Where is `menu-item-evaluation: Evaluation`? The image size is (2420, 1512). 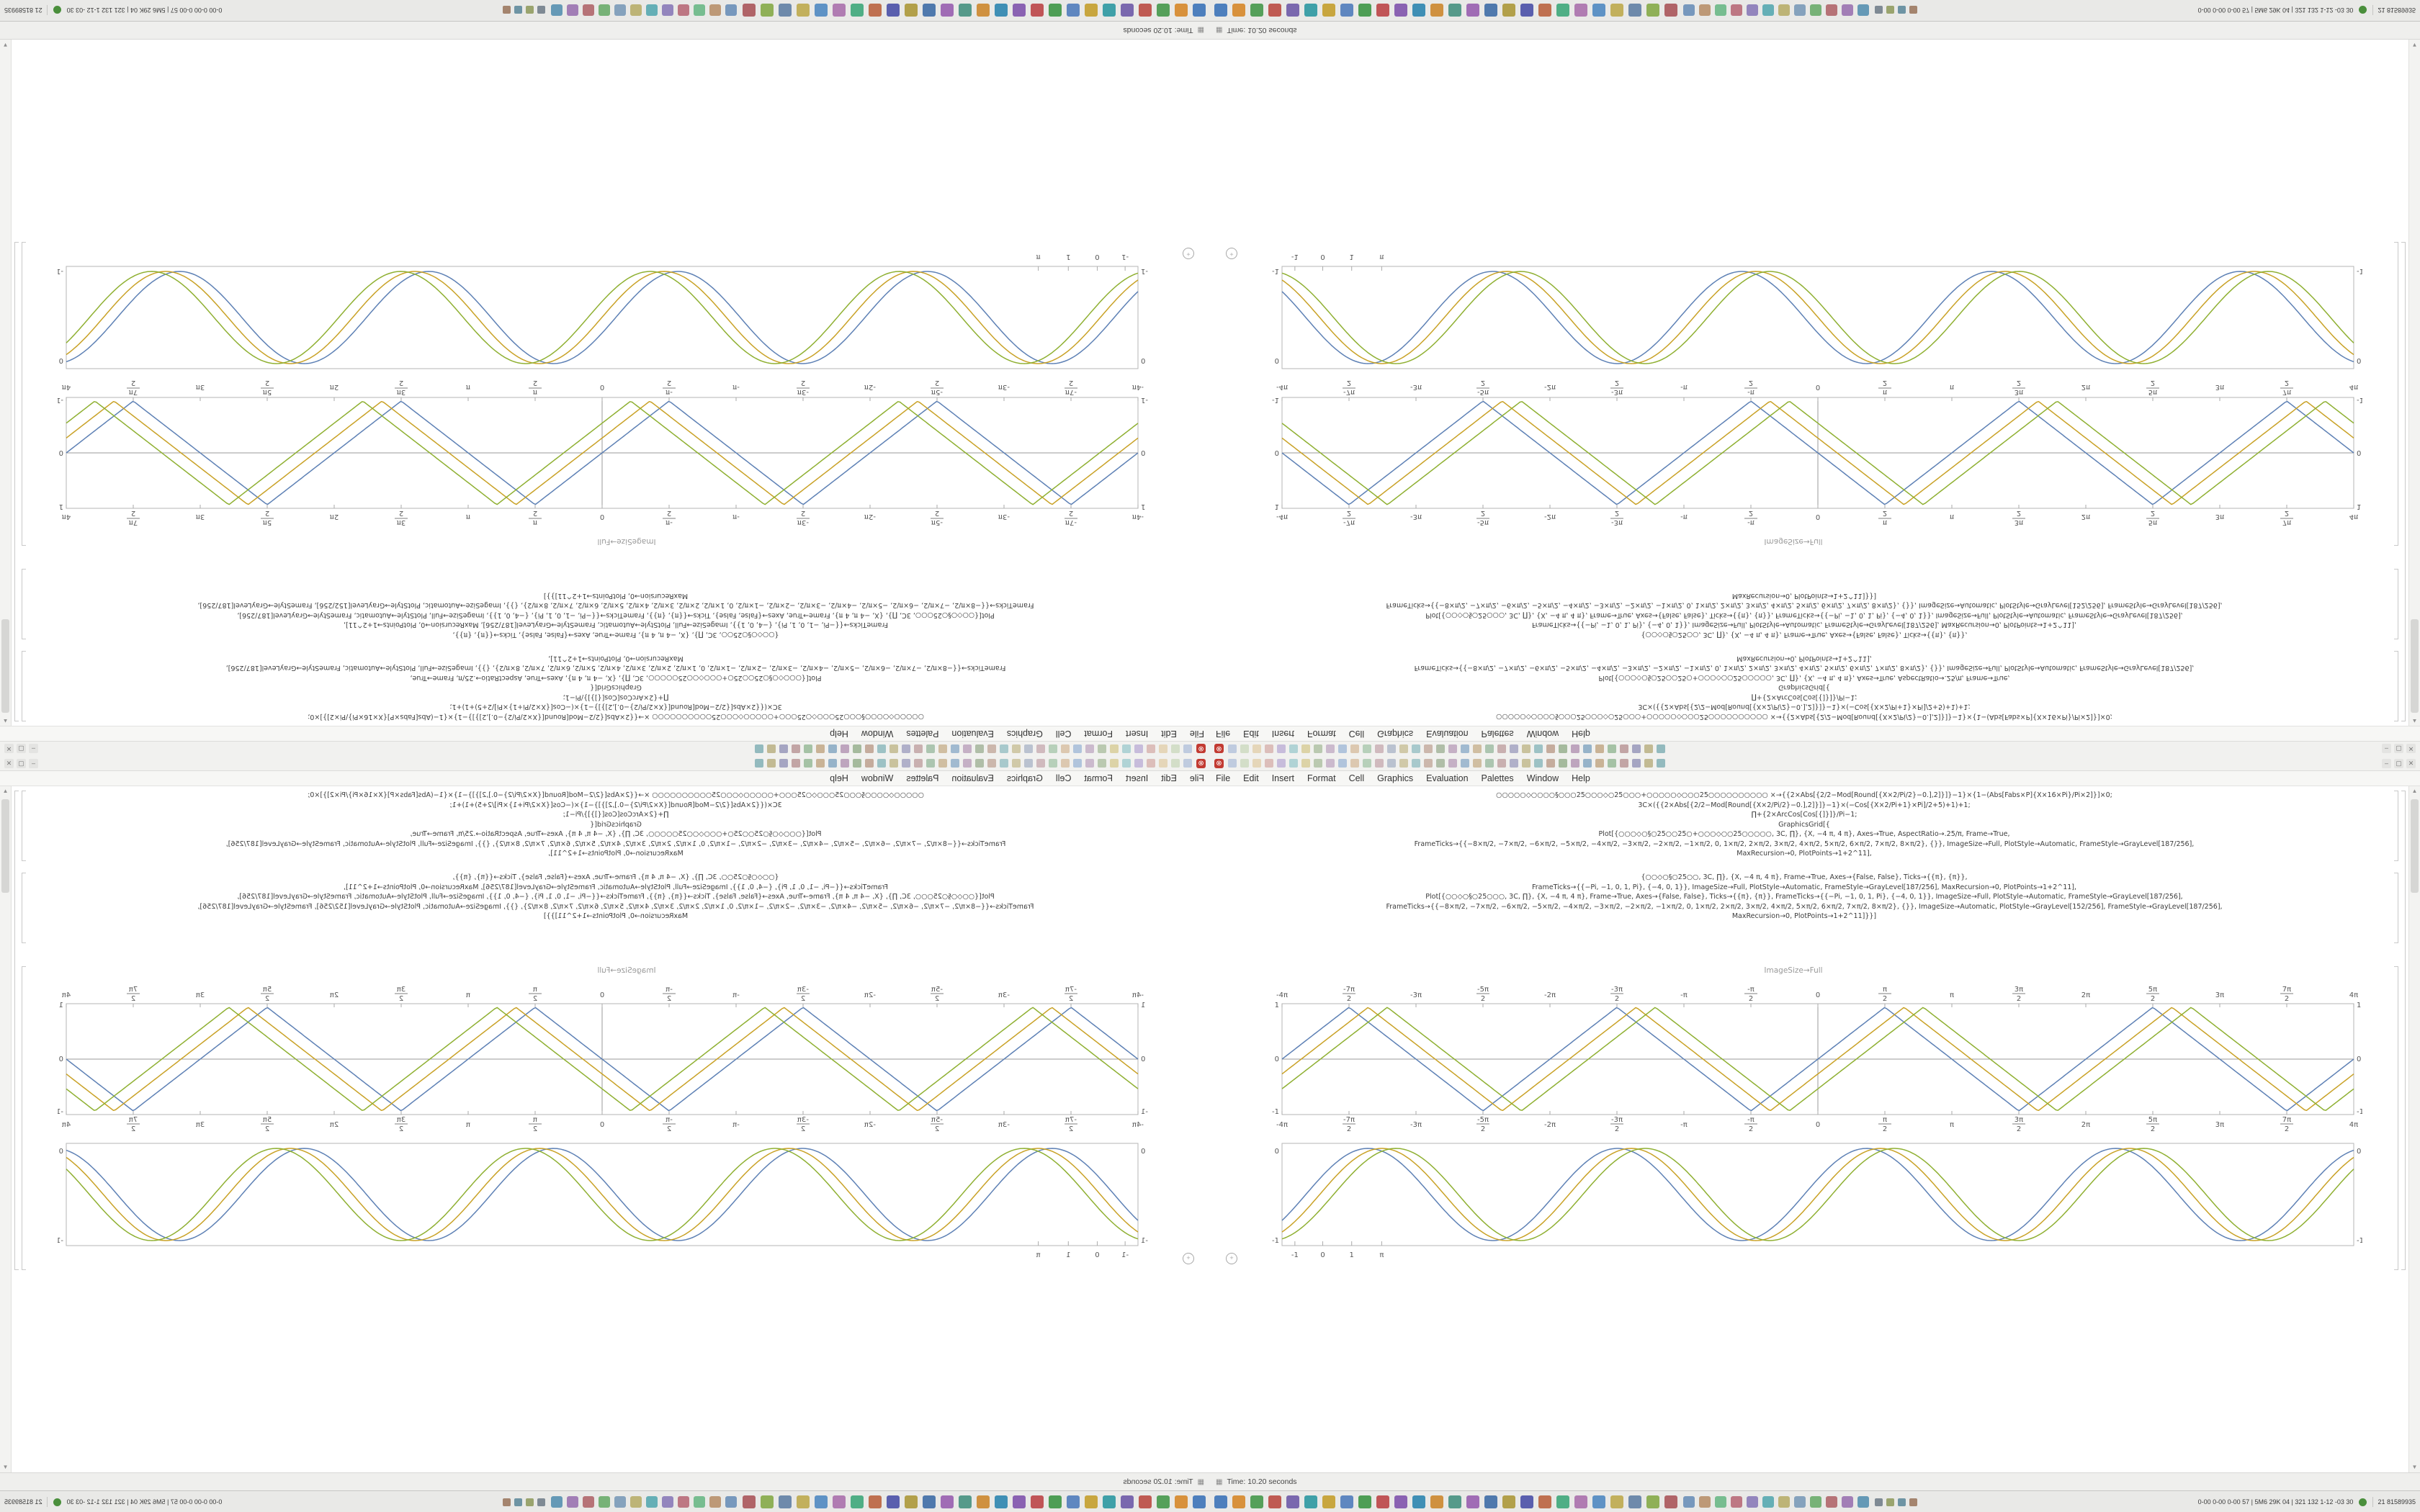
menu-item-evaluation: Evaluation is located at coordinates (1447, 778).